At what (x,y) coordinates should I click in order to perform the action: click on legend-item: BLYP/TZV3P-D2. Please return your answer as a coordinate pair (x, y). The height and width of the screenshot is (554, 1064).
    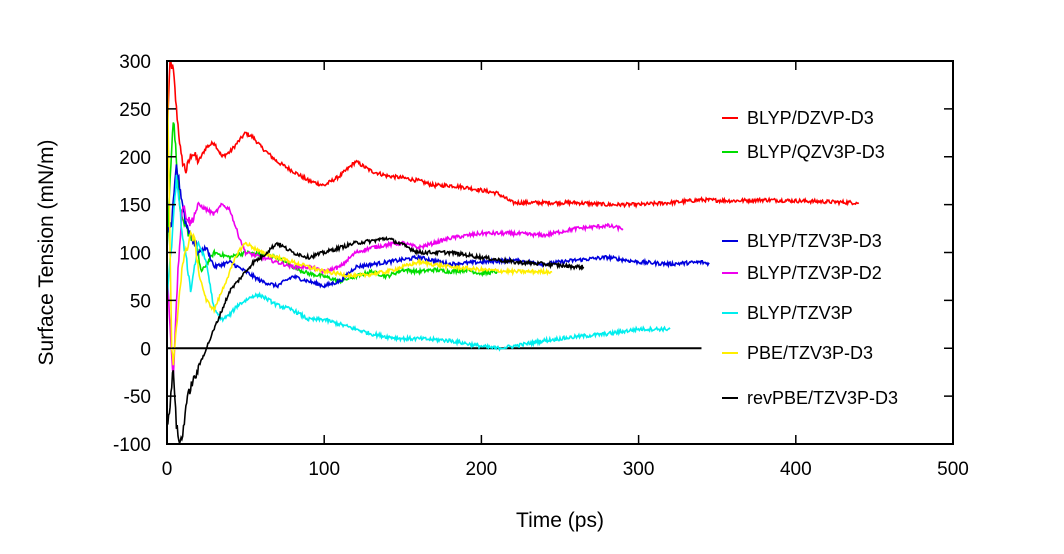
    Looking at the image, I should click on (802, 273).